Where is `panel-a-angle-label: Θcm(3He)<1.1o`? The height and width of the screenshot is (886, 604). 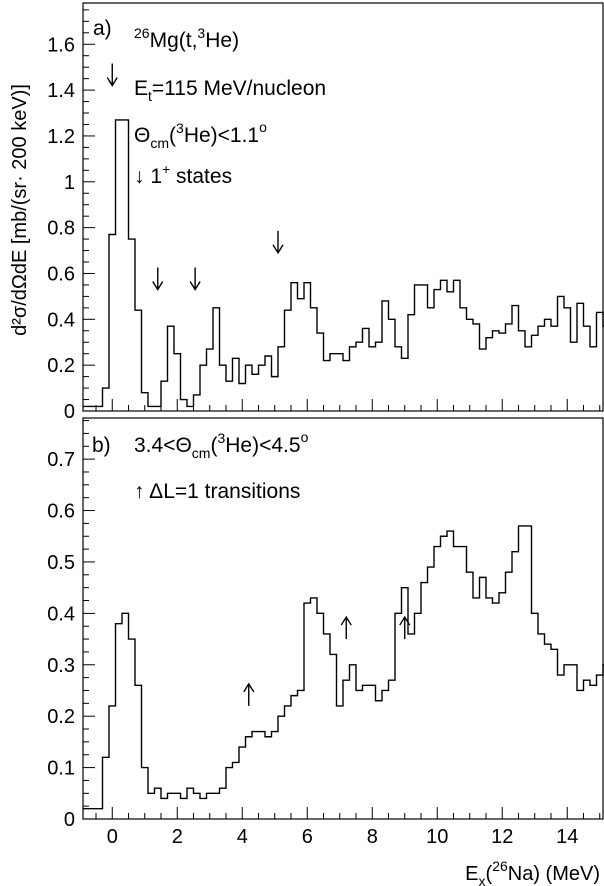 panel-a-angle-label: Θcm(3He)<1.1o is located at coordinates (200, 135).